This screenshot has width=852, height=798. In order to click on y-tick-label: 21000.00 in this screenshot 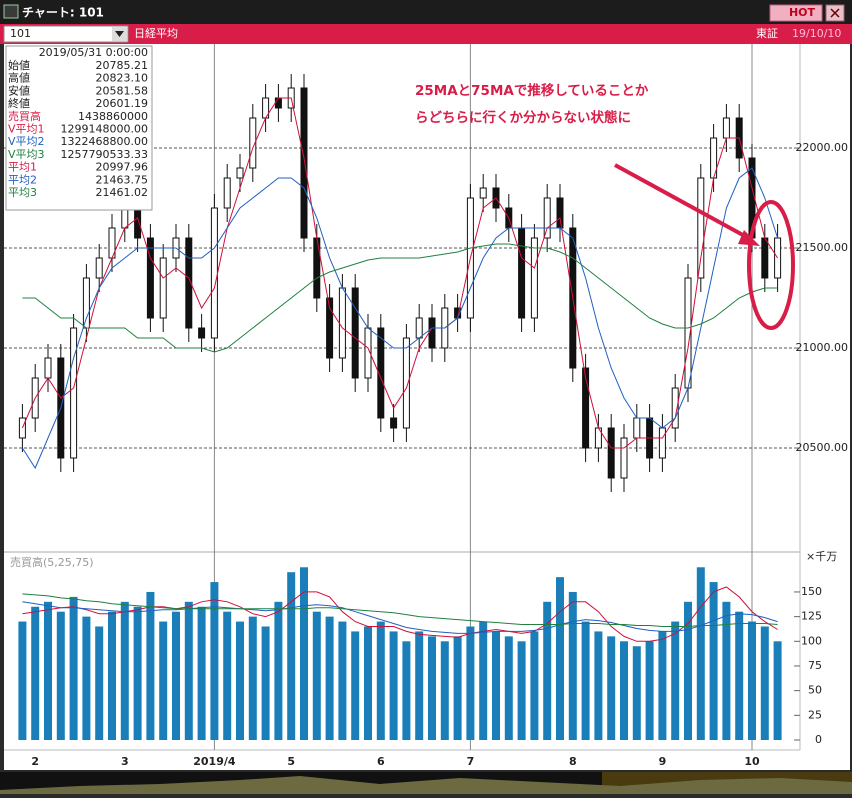, I will do `click(822, 347)`.